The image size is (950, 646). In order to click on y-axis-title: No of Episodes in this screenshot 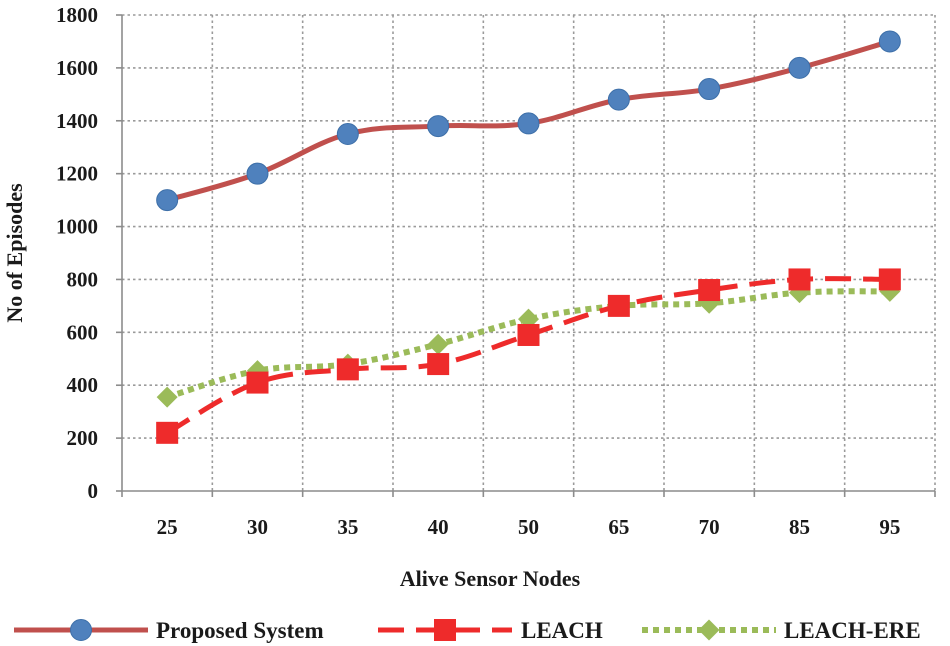, I will do `click(14, 253)`.